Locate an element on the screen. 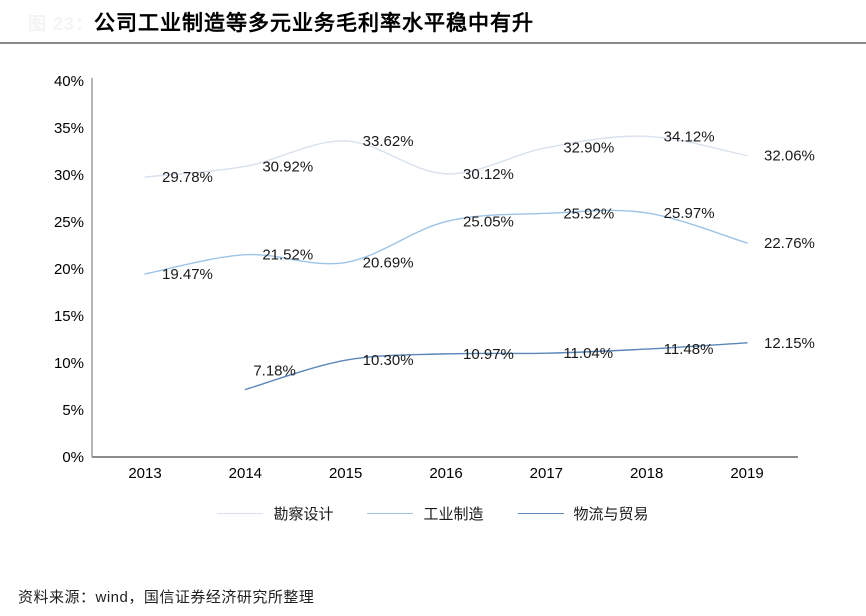 Image resolution: width=866 pixels, height=616 pixels. data-label: 10.97% is located at coordinates (488, 354).